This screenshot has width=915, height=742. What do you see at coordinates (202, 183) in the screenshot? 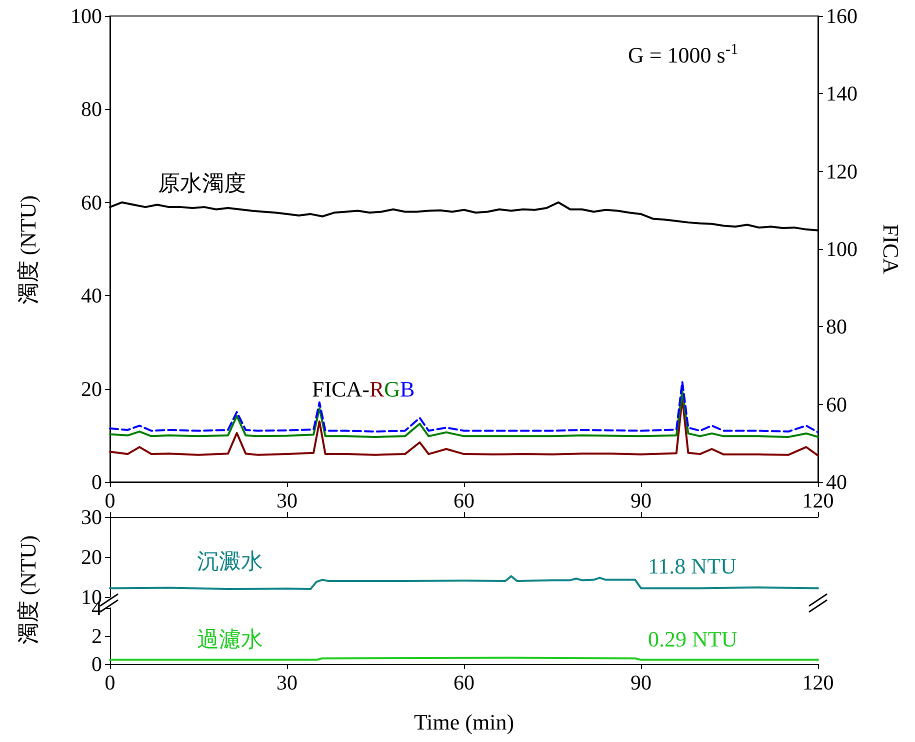
I see `series-label: 原水濁度` at bounding box center [202, 183].